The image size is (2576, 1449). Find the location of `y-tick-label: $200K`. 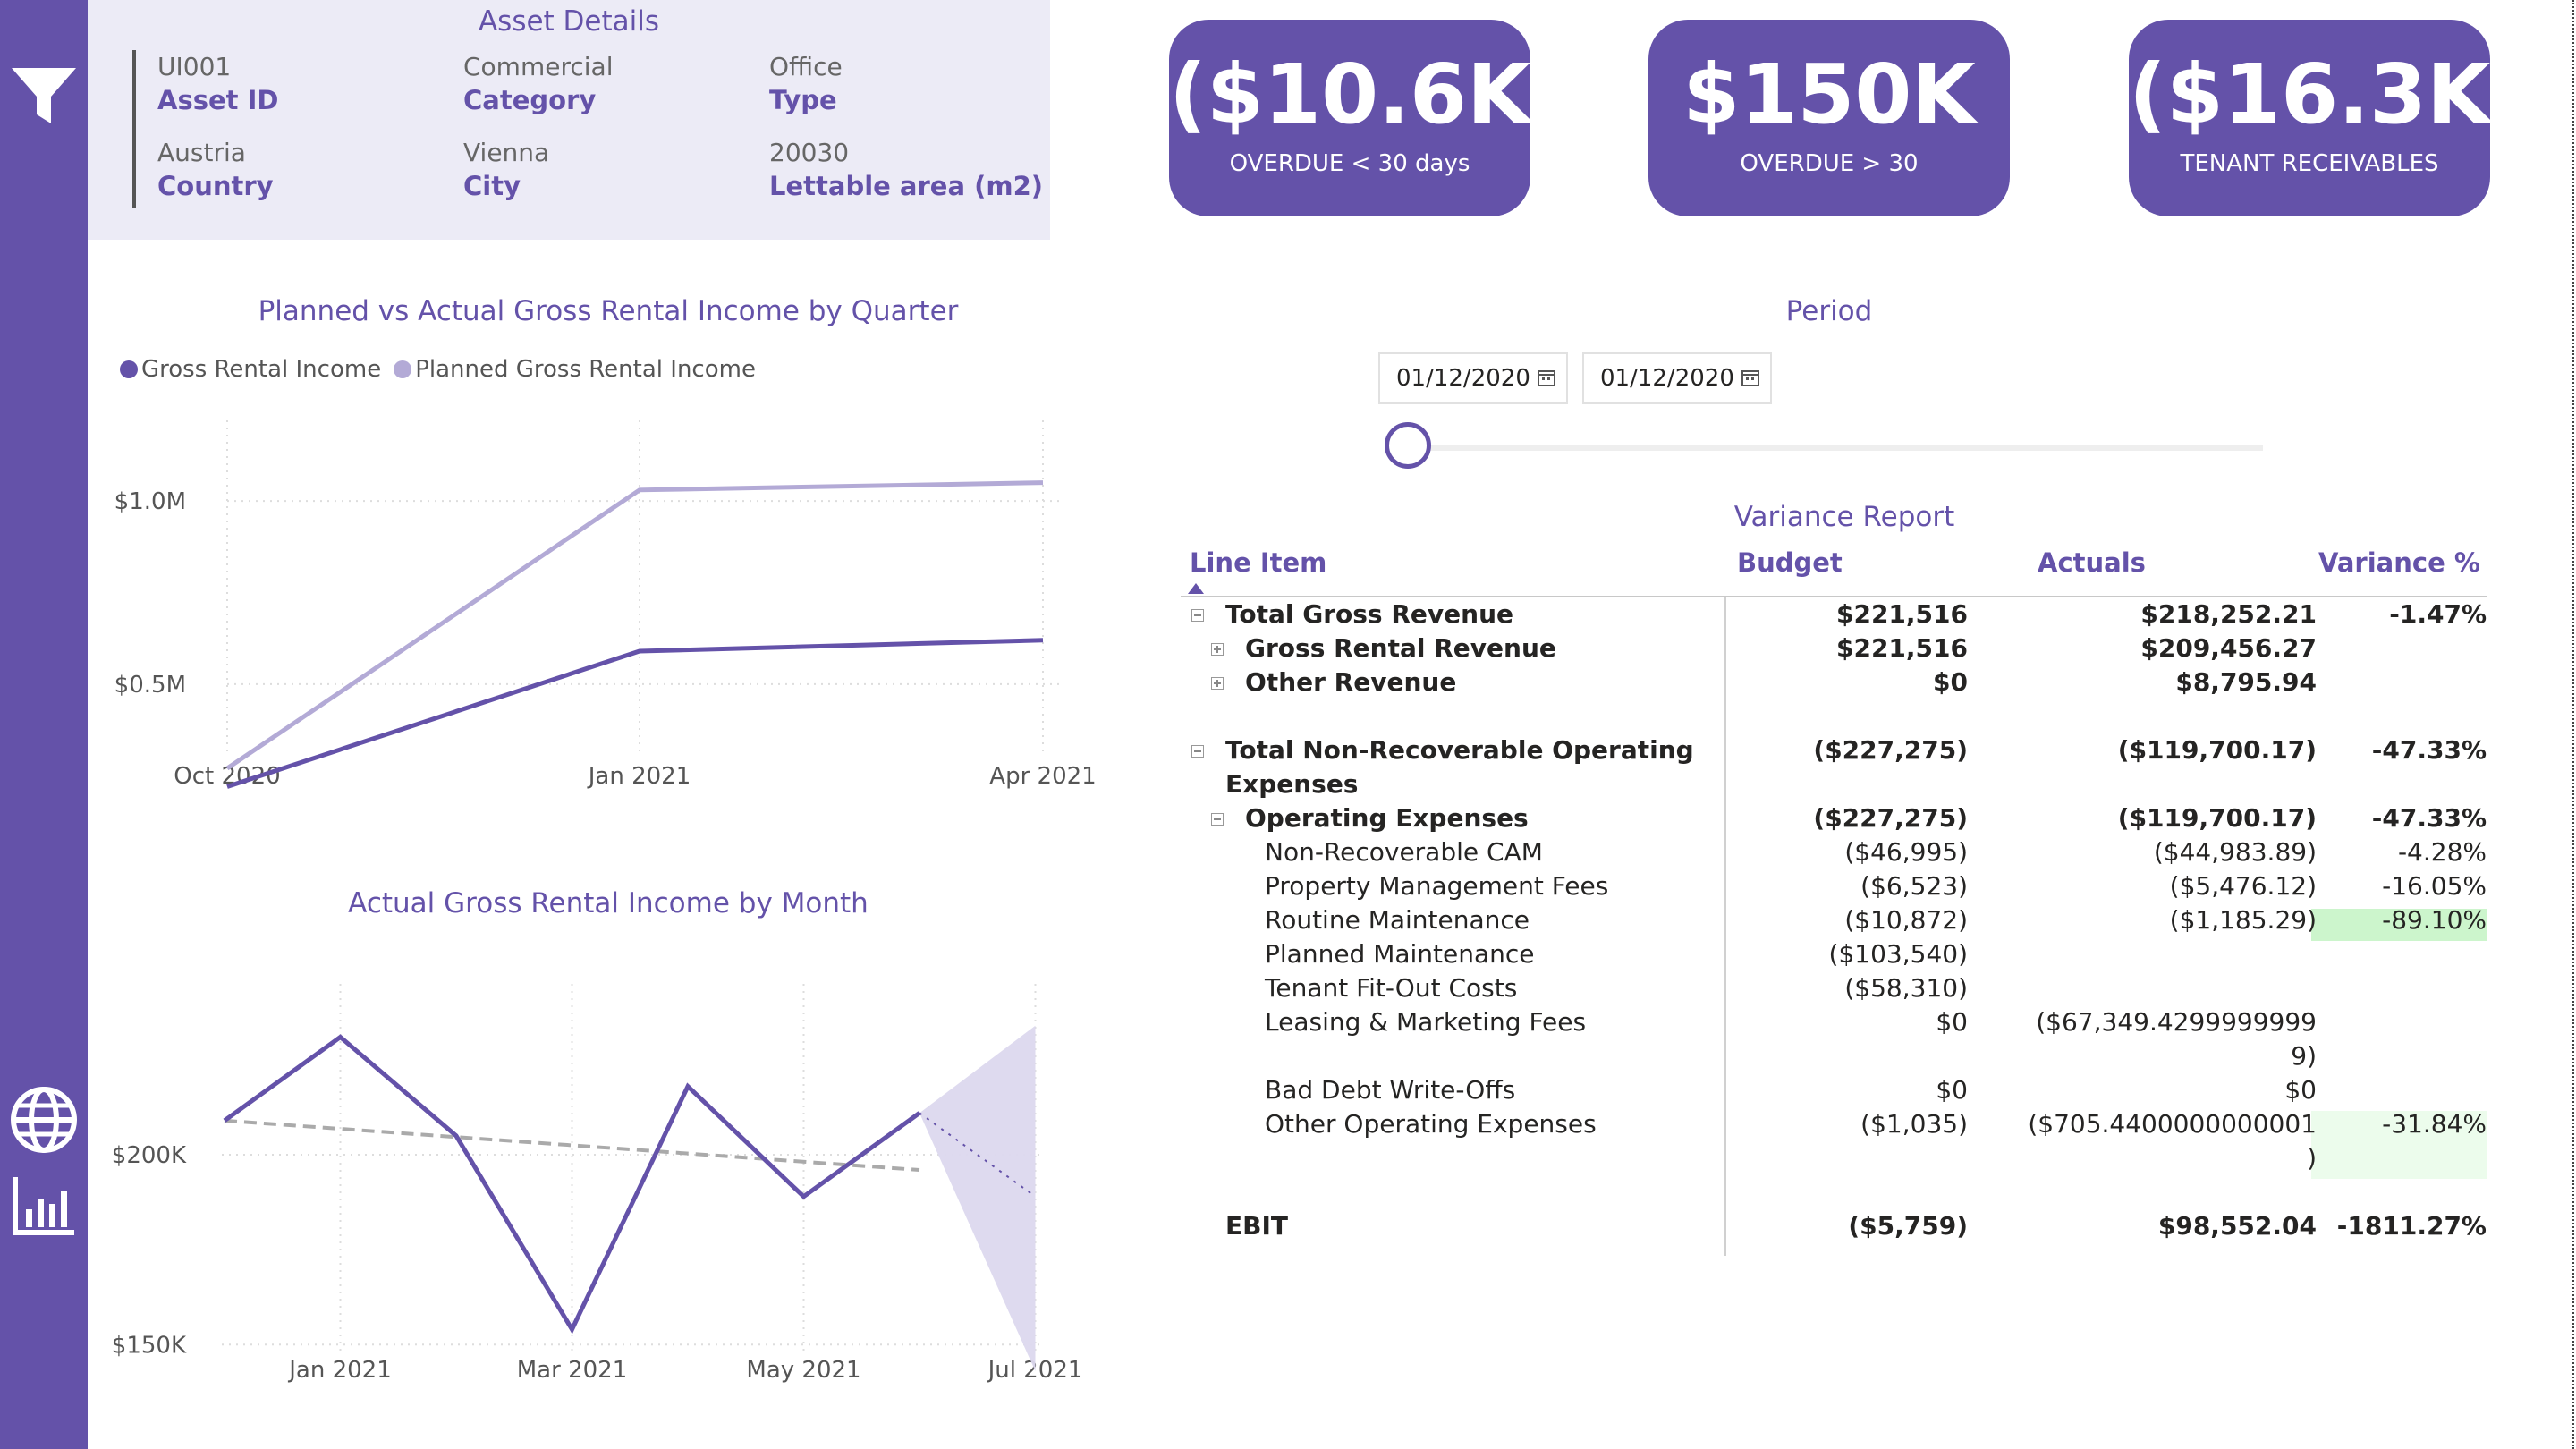

y-tick-label: $200K is located at coordinates (149, 1155).